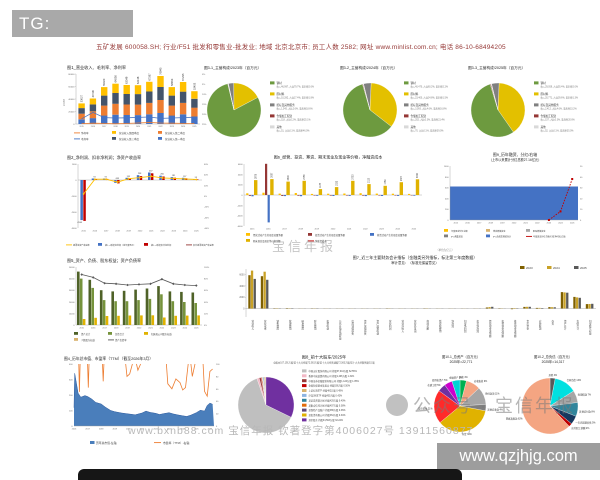 Image resolution: width=600 pixels, height=480 pixels. I want to click on svg-text: 图3-3_主营构成/2025年（百万元）, so click(496, 67).